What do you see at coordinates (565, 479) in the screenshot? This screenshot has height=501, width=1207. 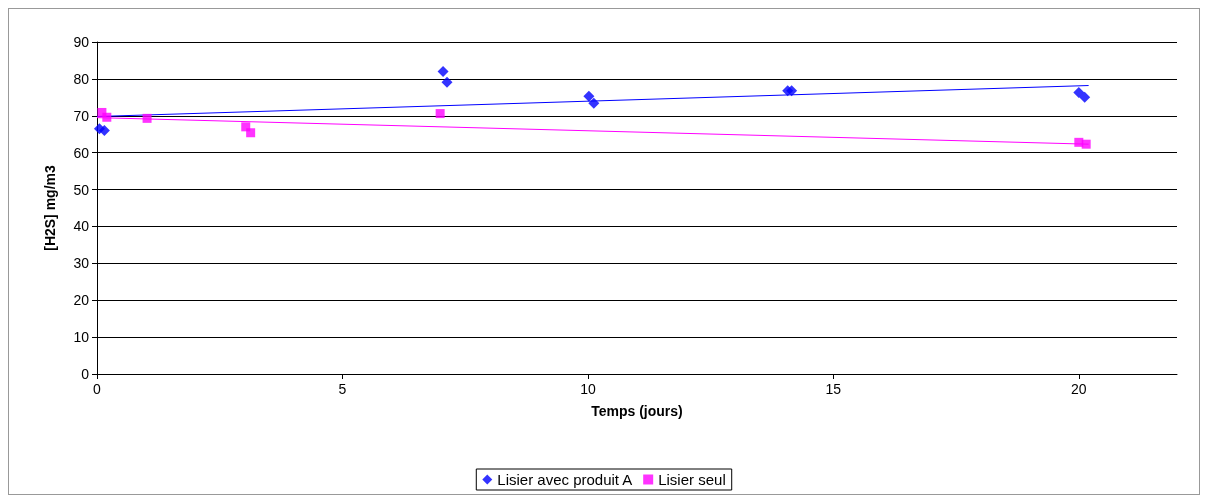 I see `legend-label: Lisier avec produit A` at bounding box center [565, 479].